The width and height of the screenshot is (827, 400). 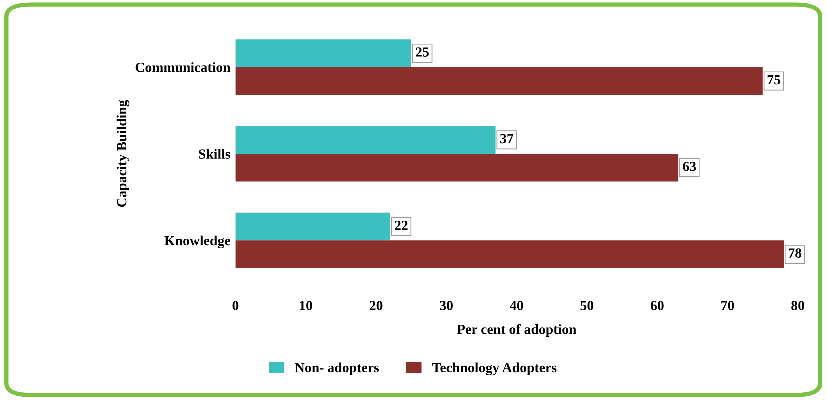 I want to click on legend-label: Technology Adopters, so click(x=494, y=369).